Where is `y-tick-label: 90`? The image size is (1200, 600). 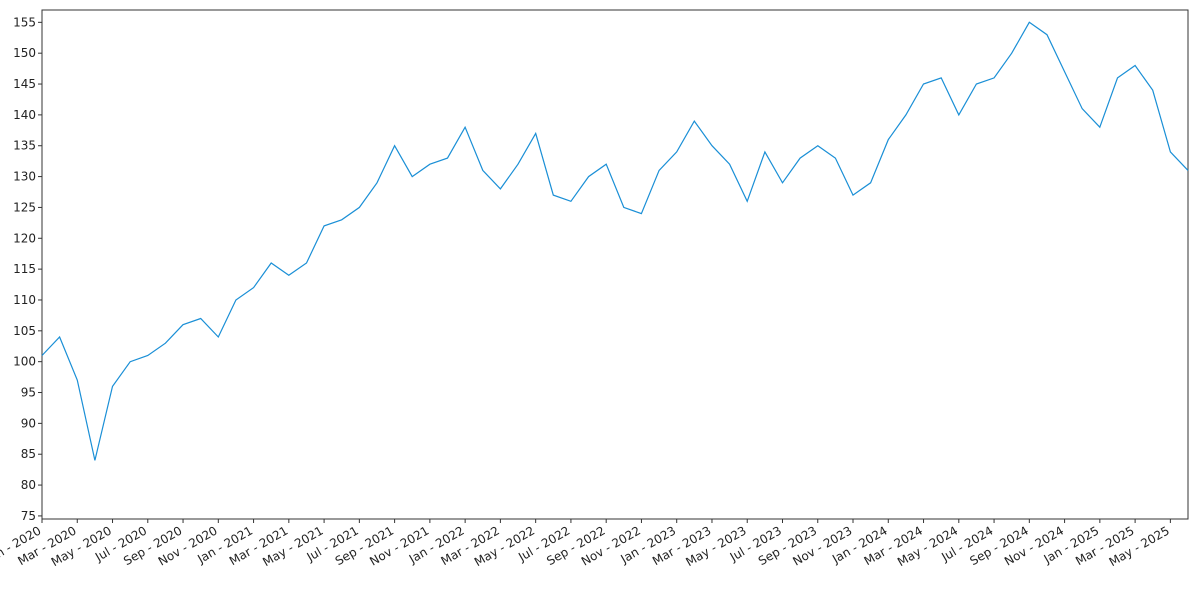 y-tick-label: 90 is located at coordinates (28, 423).